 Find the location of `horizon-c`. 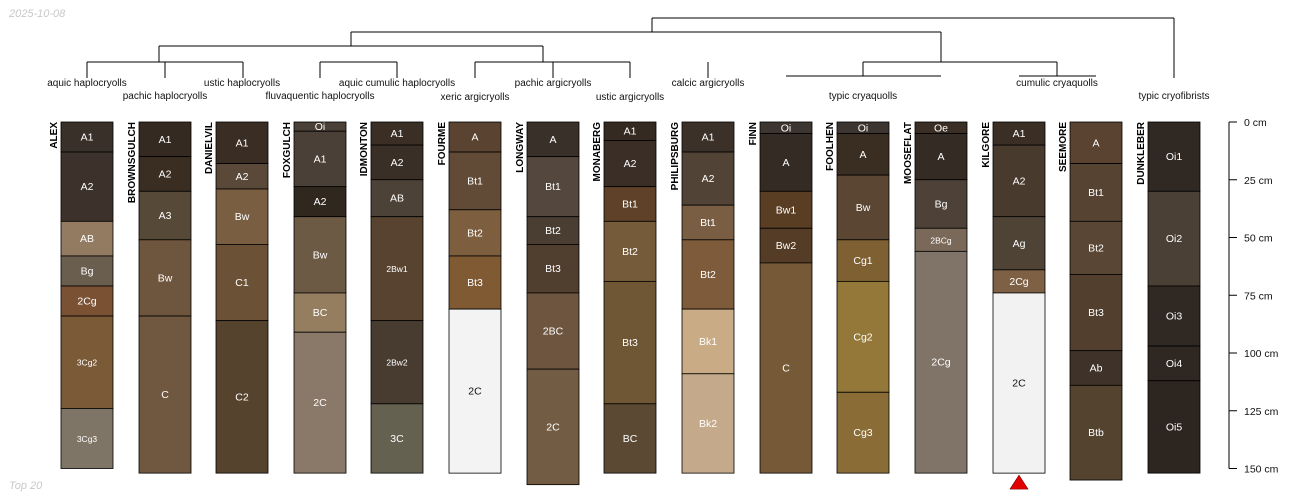

horizon-c is located at coordinates (165, 394).